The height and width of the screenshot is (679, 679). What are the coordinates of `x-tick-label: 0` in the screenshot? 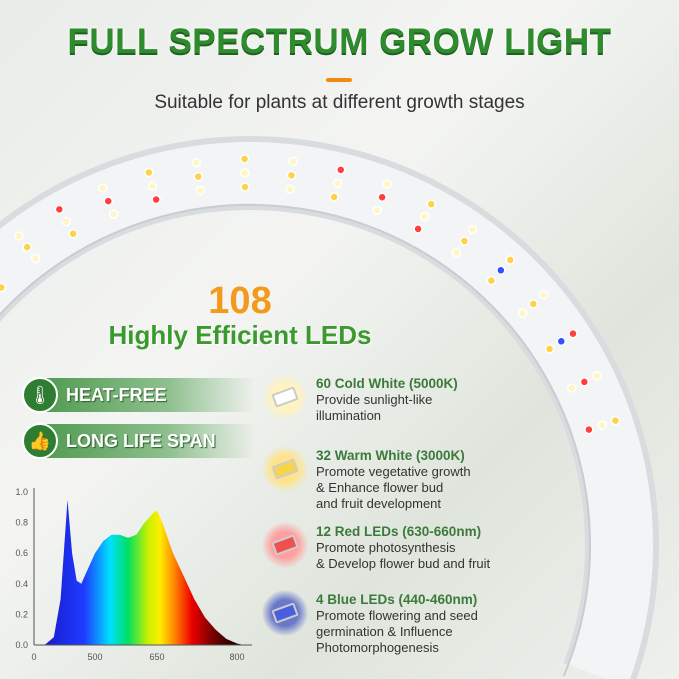 It's located at (33, 657).